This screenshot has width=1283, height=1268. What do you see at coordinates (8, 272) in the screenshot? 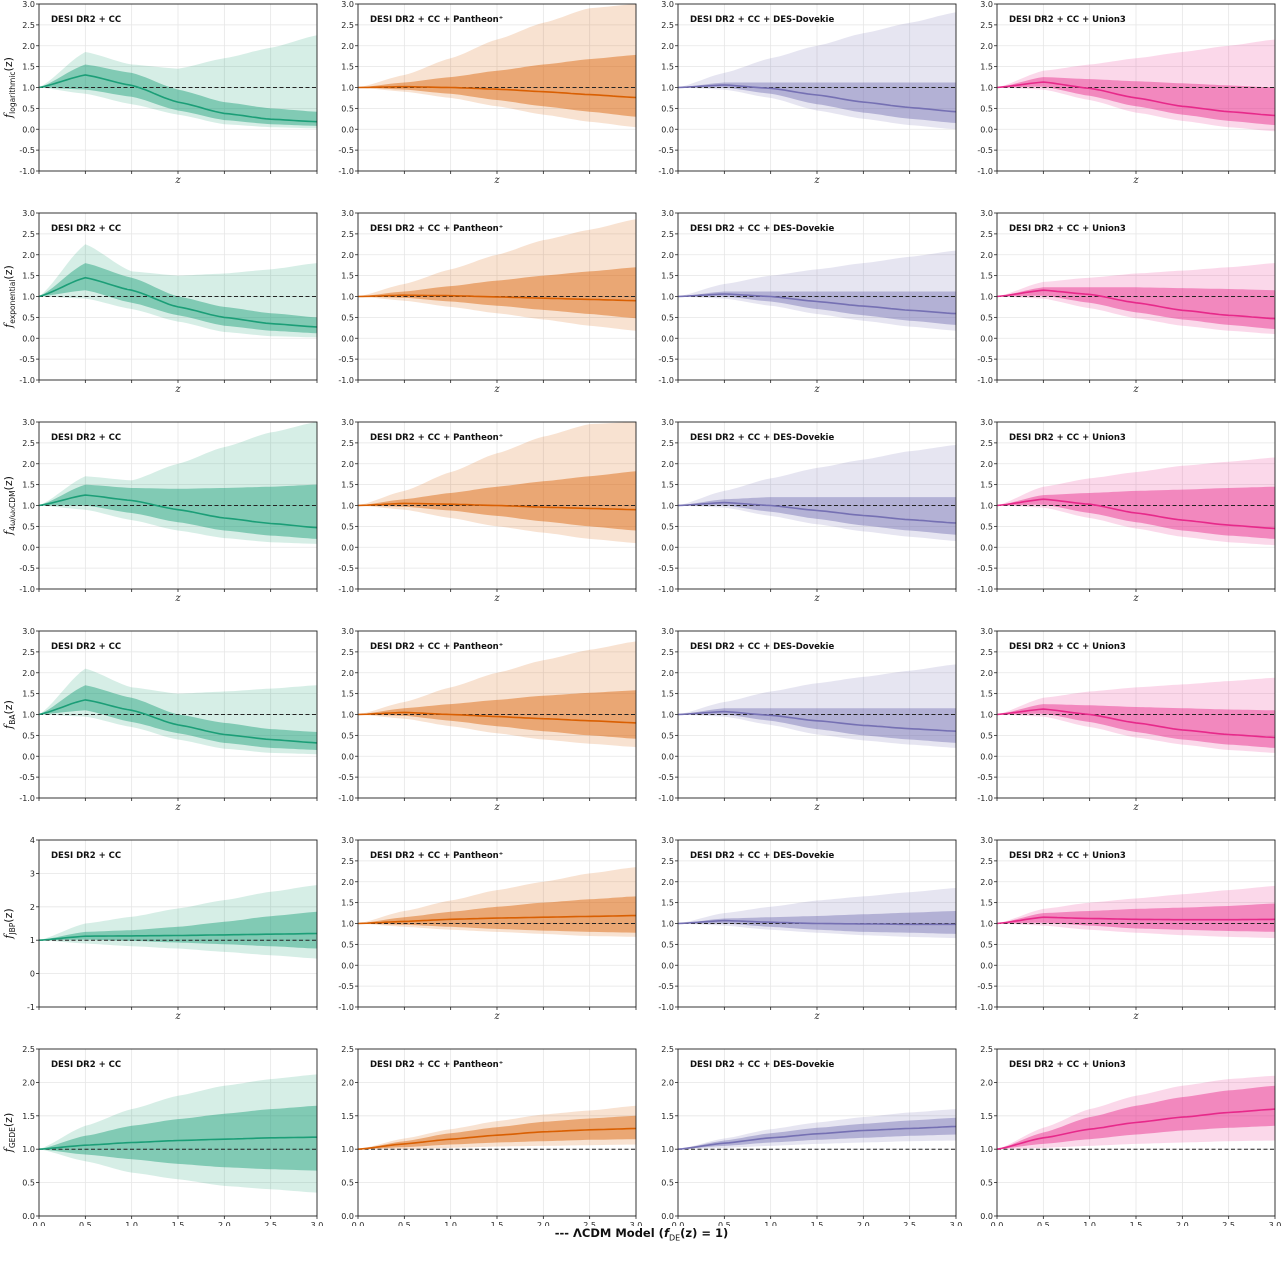
I see `row-label-suffix: (z)` at bounding box center [8, 272].